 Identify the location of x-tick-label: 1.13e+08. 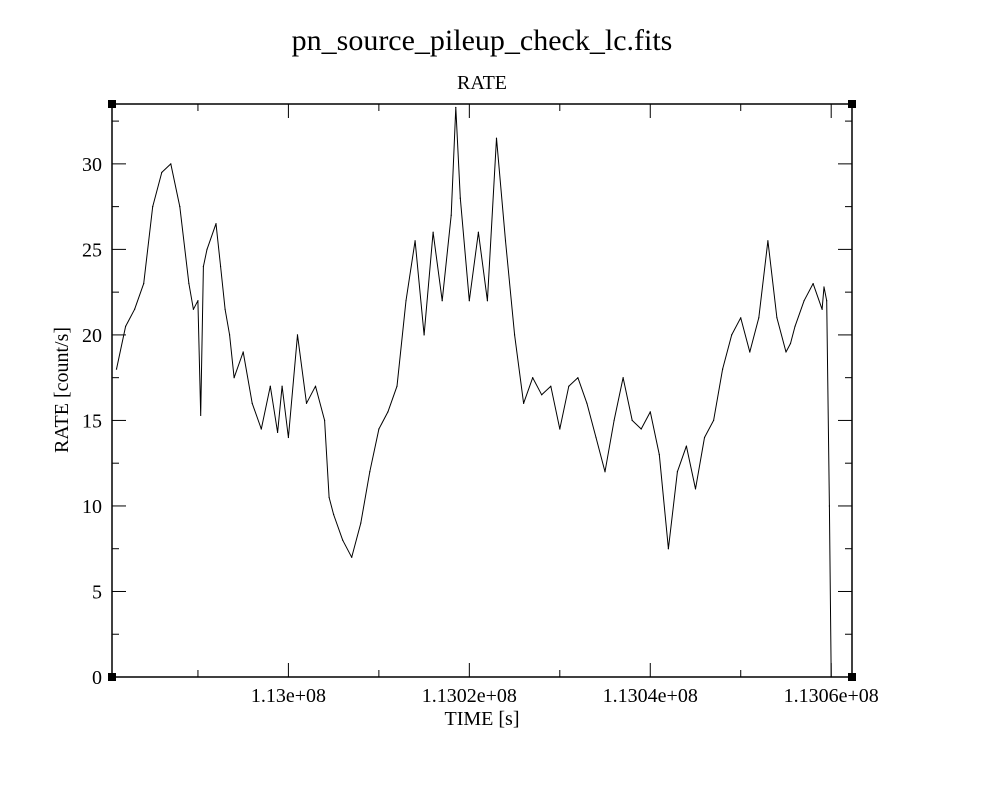
(288, 696).